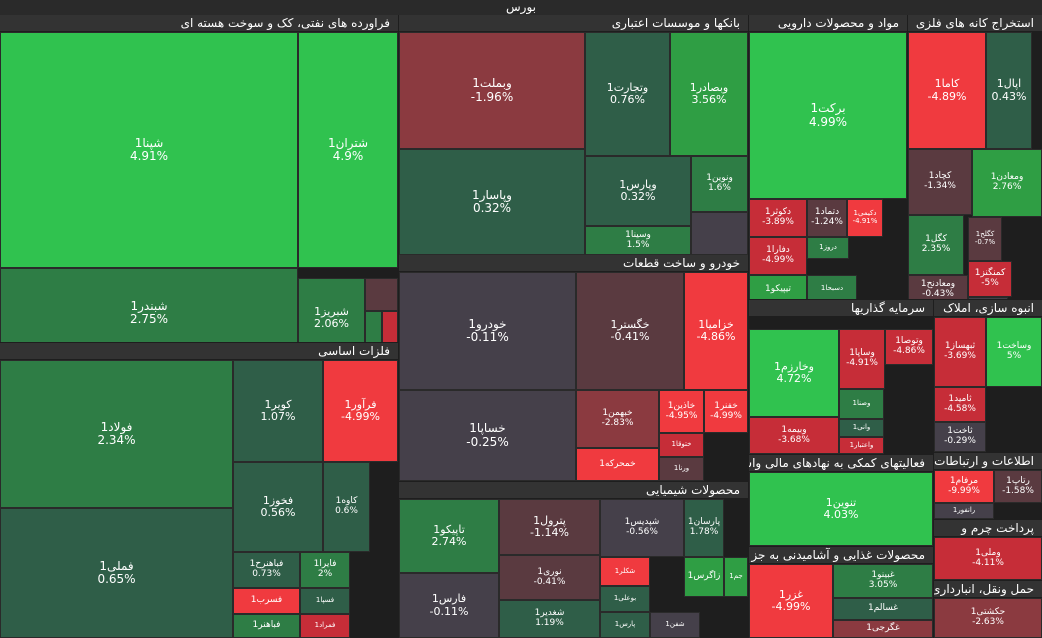 The height and width of the screenshot is (638, 1042). What do you see at coordinates (331, 310) in the screenshot?
I see `stock-tile: شبریز1 2.06%` at bounding box center [331, 310].